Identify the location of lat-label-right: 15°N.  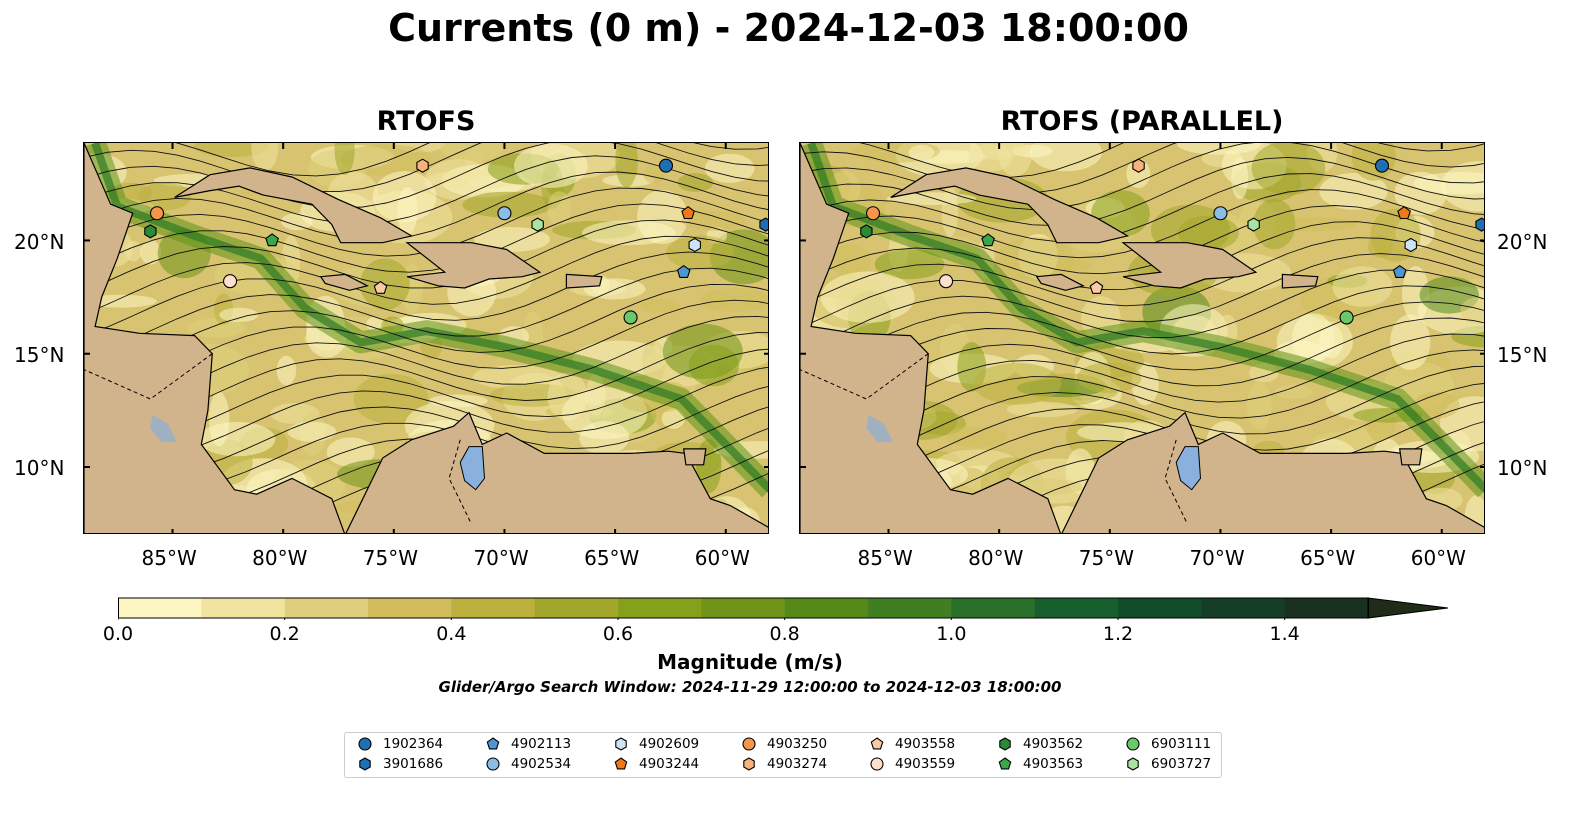
(1522, 355).